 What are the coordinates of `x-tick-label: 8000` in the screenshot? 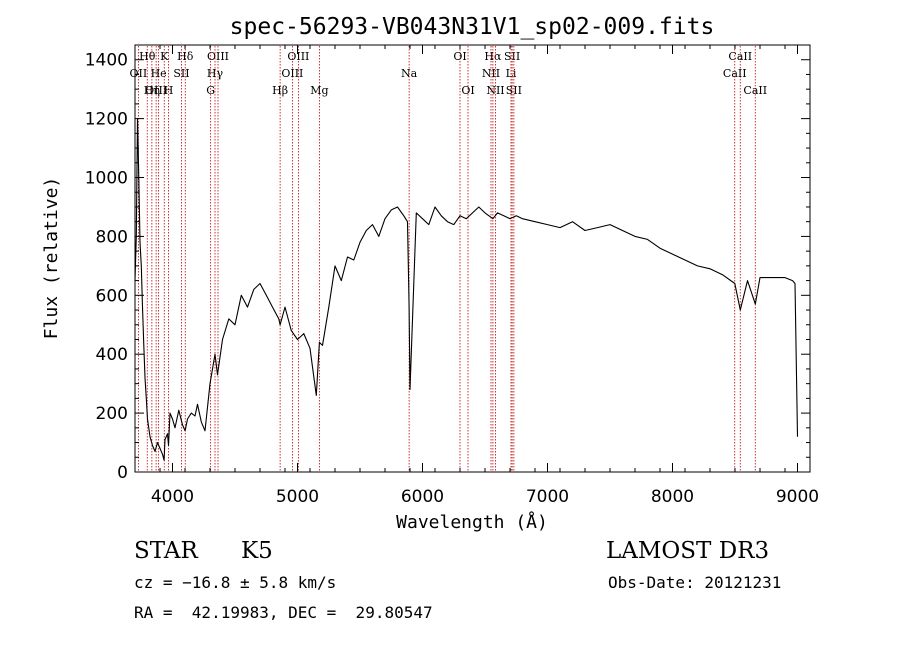 It's located at (672, 497).